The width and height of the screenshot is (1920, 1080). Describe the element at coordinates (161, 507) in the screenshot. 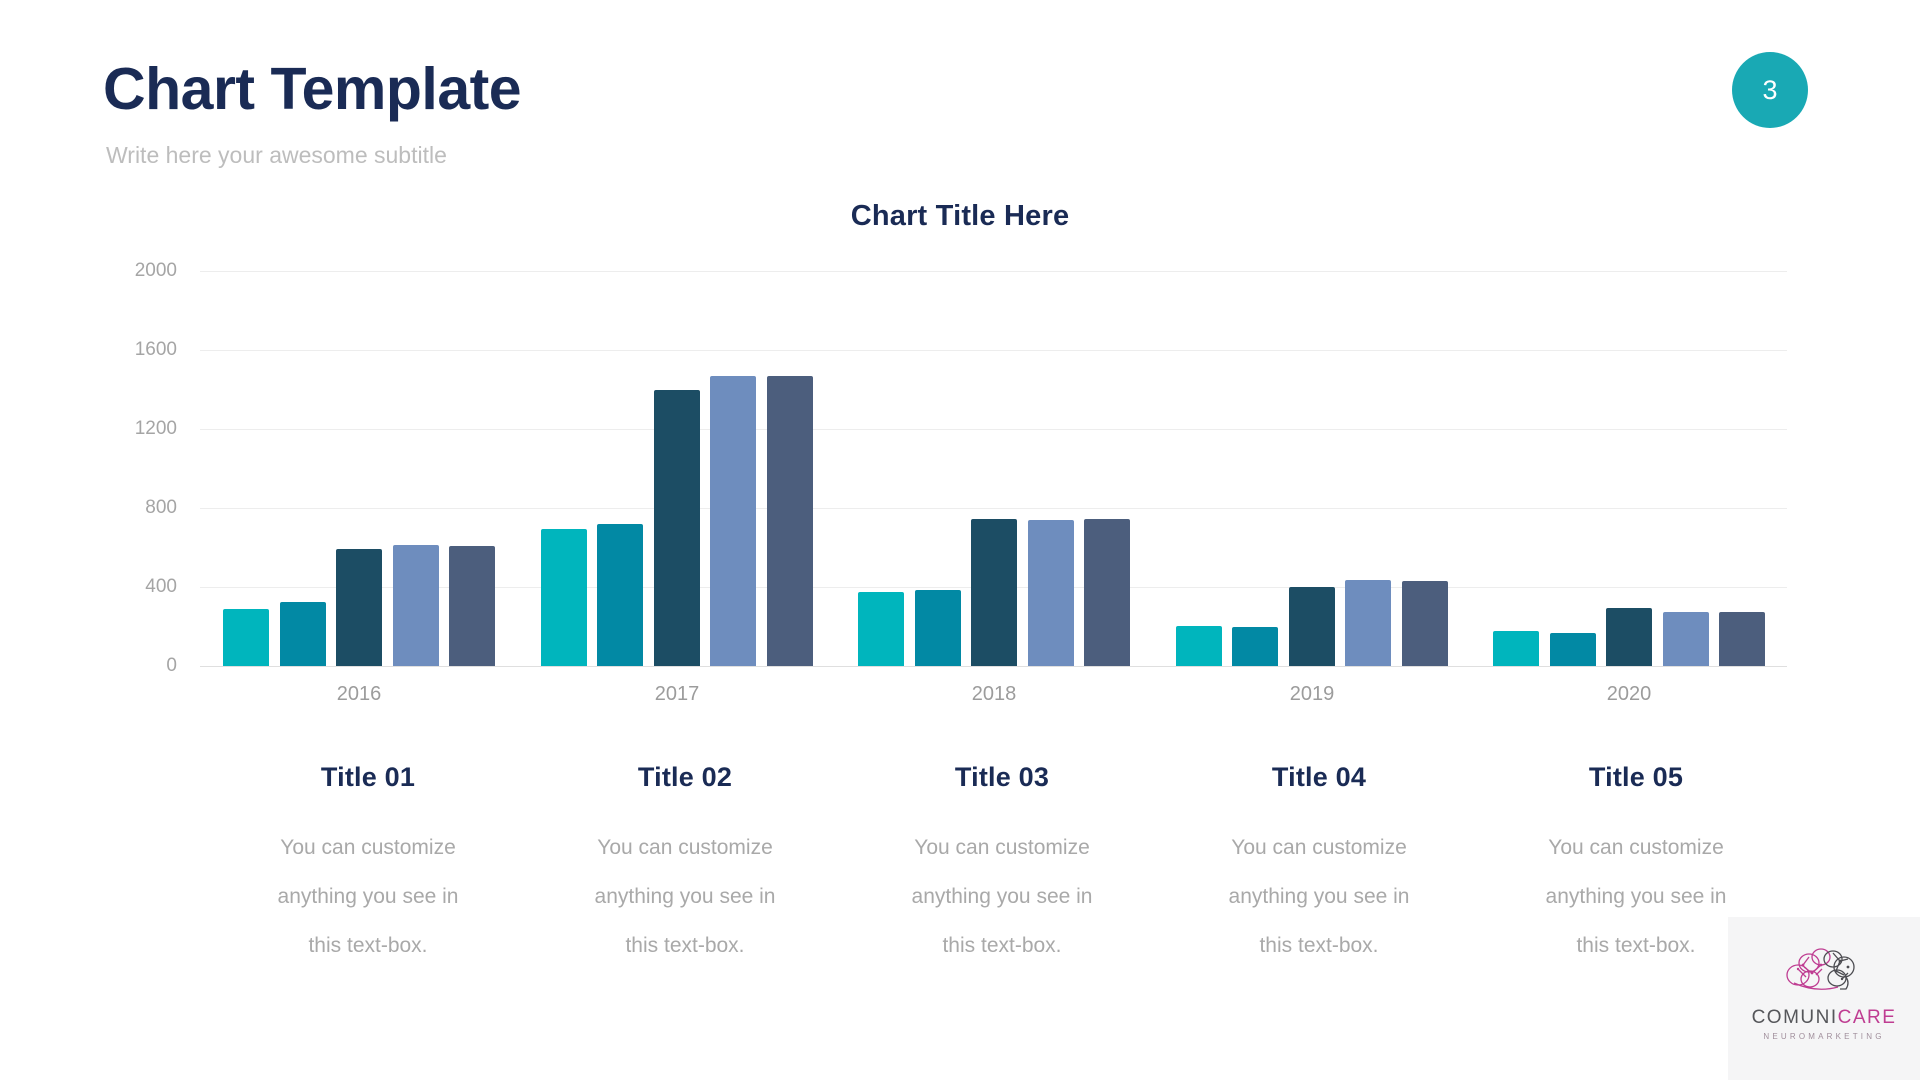

I see `y-axis-tick-label: 800` at that location.